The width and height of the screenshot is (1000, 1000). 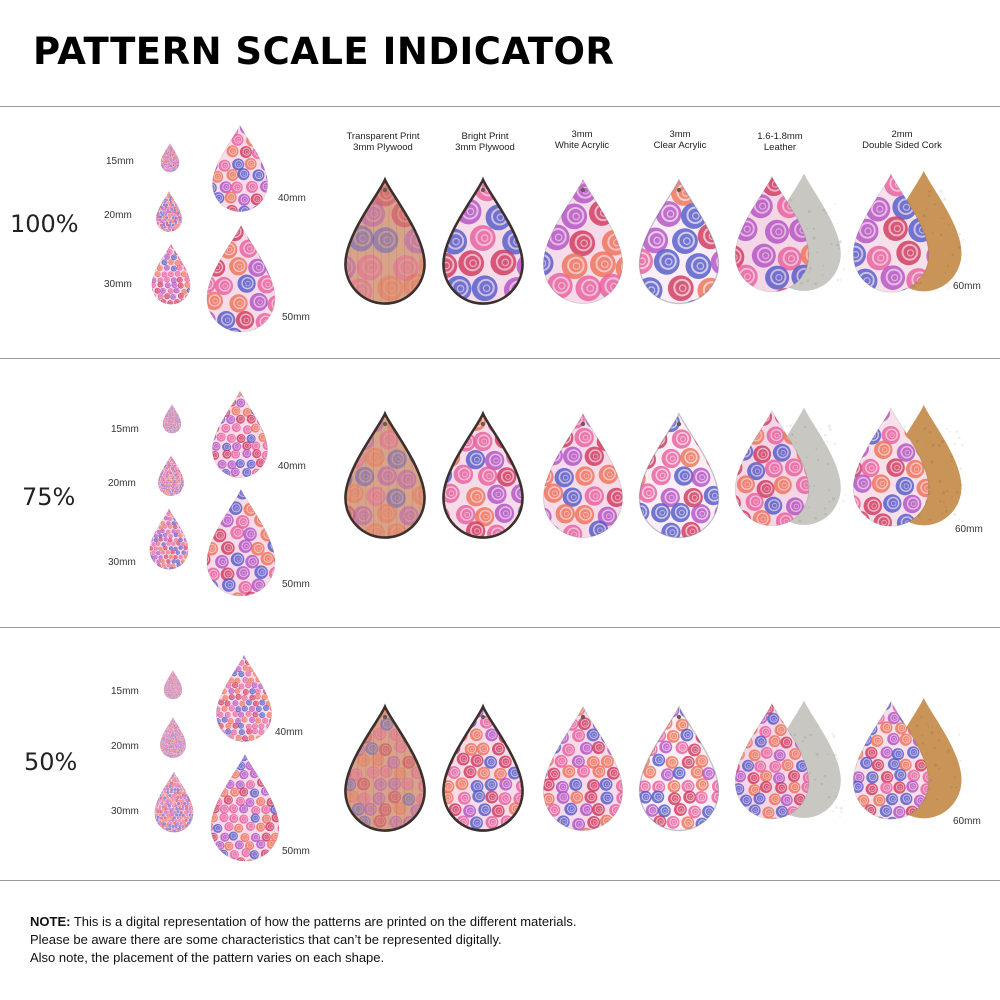 What do you see at coordinates (324, 51) in the screenshot?
I see `page-title: PATTERN SCALE INDICATOR` at bounding box center [324, 51].